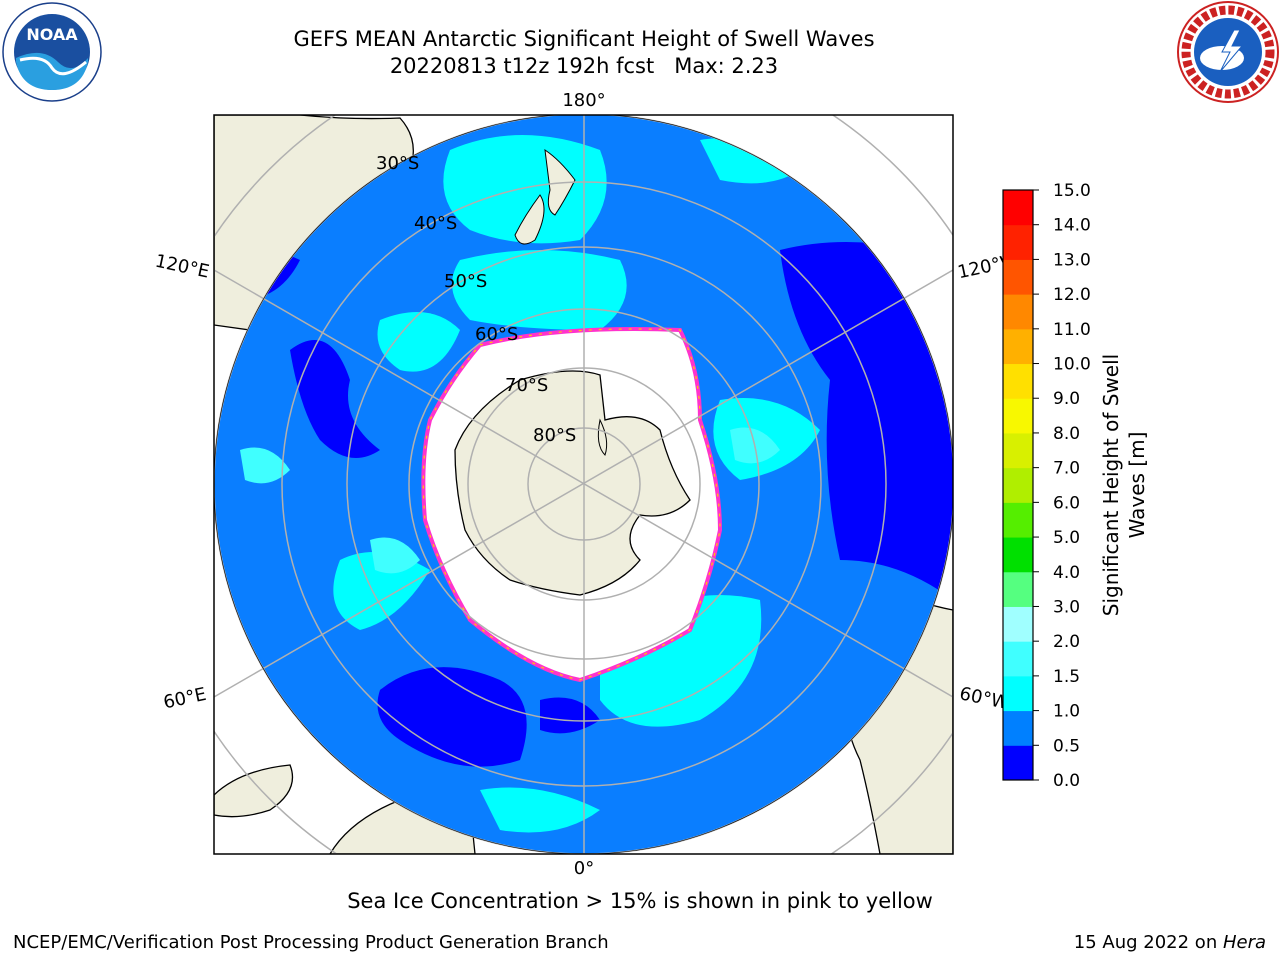 Image resolution: width=1280 pixels, height=960 pixels. What do you see at coordinates (584, 868) in the screenshot?
I see `lon-label-0: 0°` at bounding box center [584, 868].